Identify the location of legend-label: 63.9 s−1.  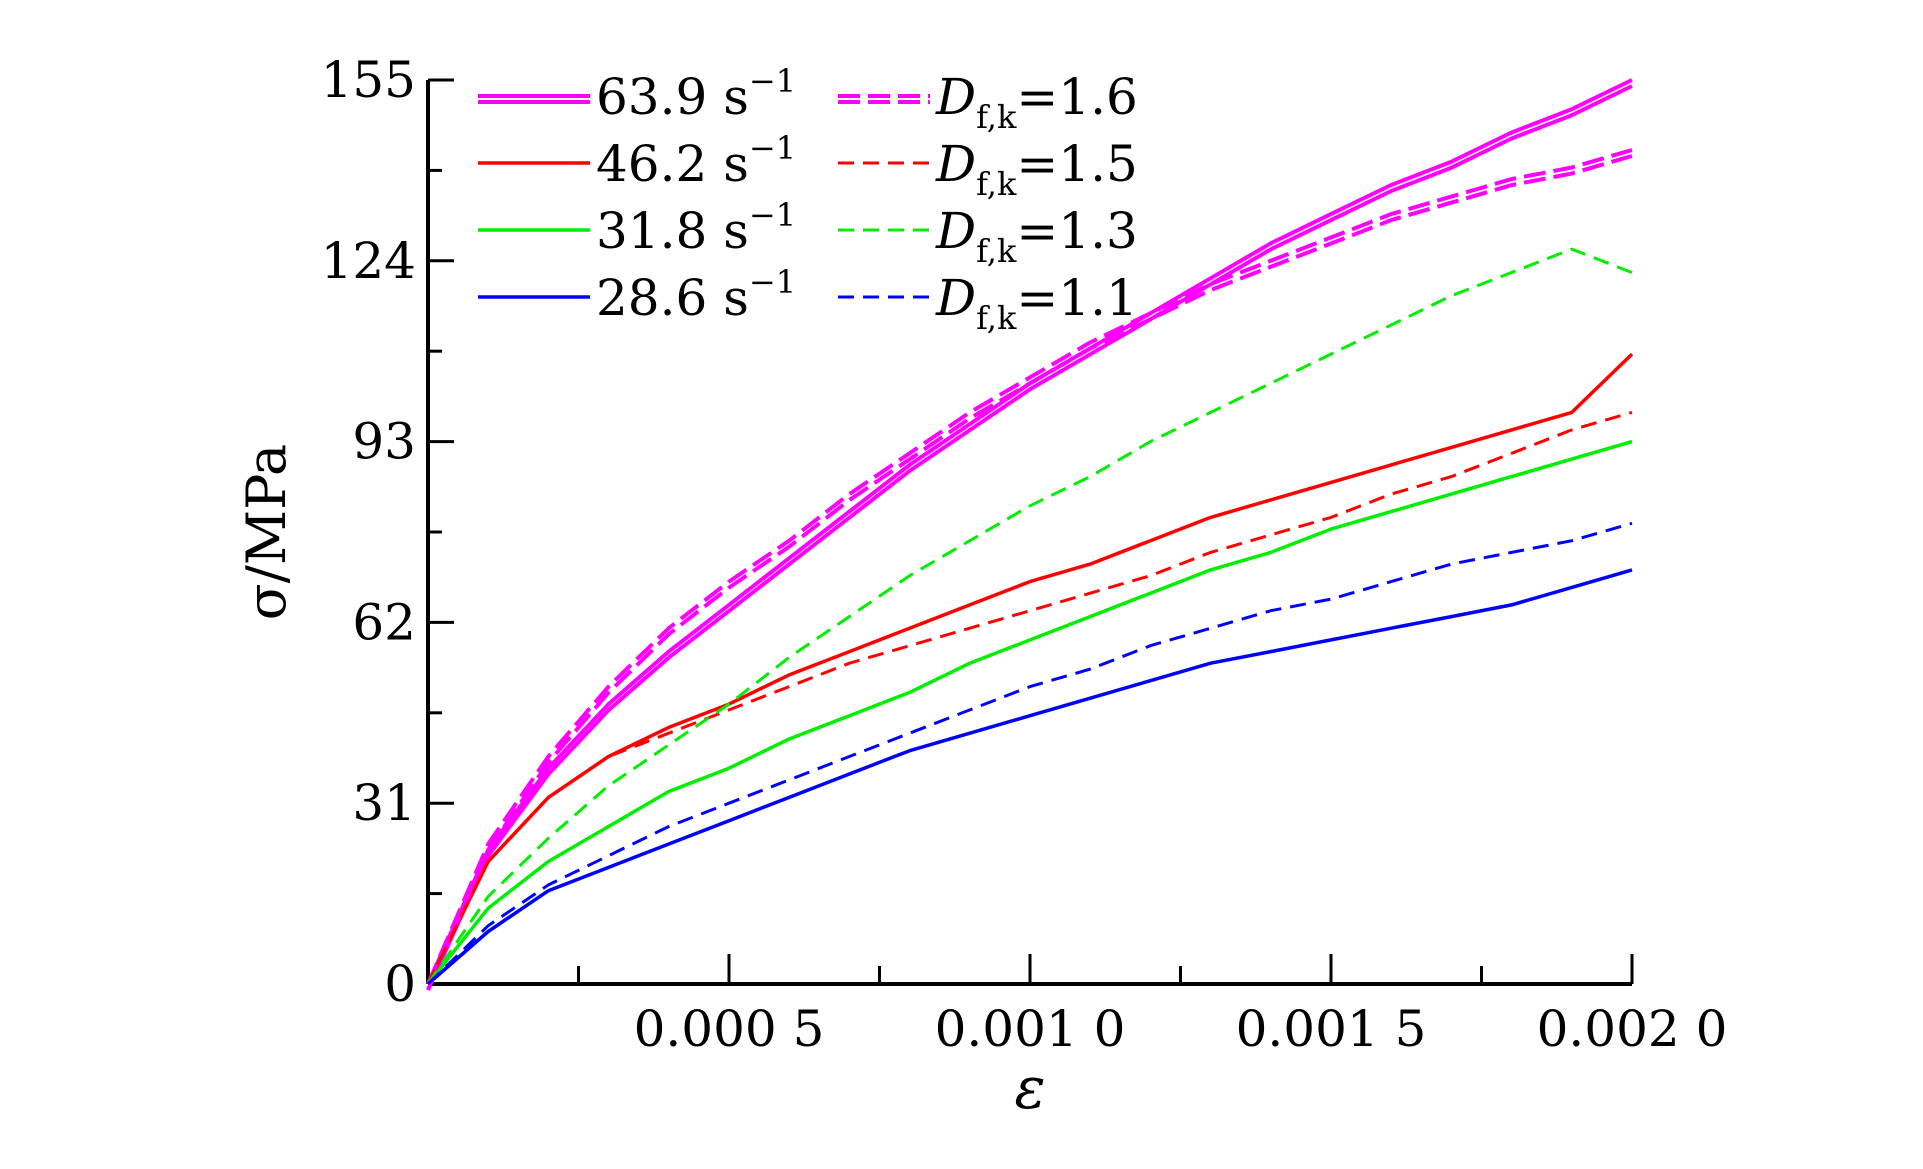
(696, 94).